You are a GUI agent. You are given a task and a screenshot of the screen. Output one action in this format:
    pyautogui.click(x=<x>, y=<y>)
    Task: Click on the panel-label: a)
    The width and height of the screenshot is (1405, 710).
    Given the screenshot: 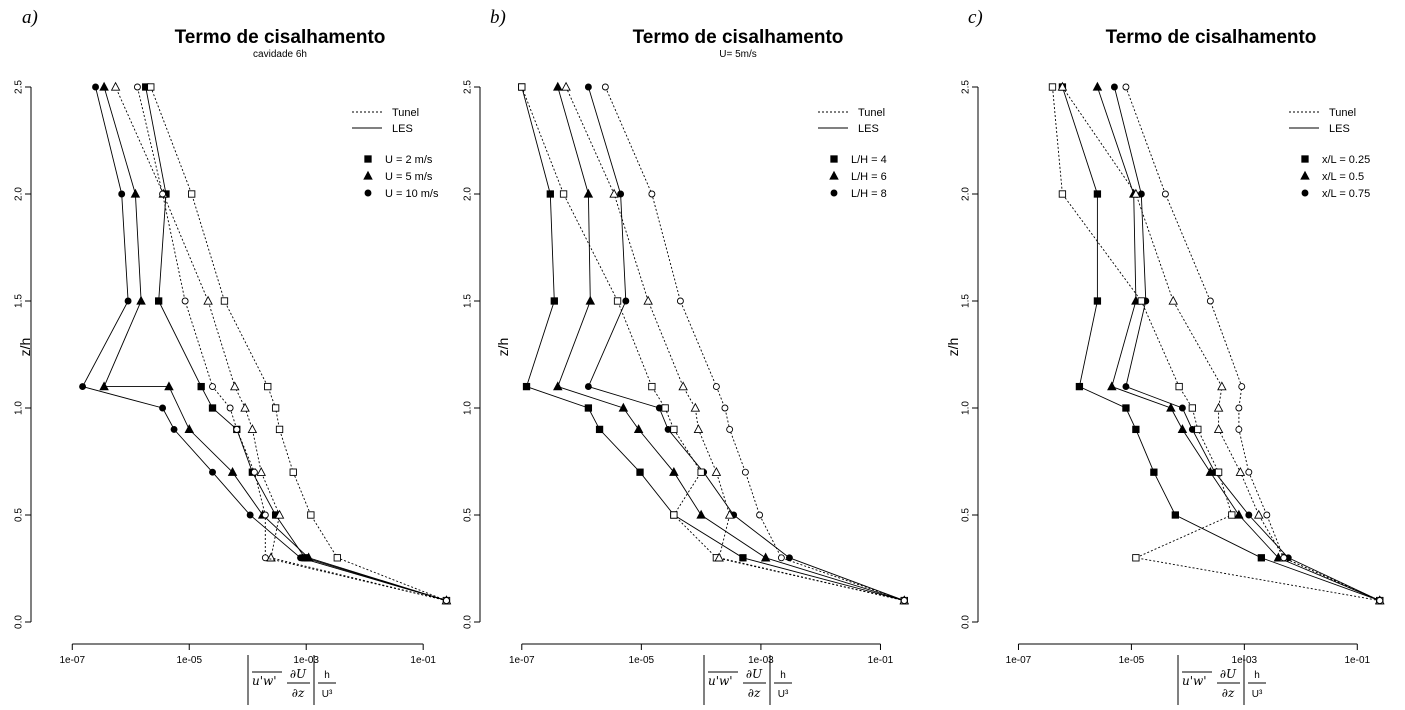 What is the action you would take?
    pyautogui.click(x=30, y=17)
    